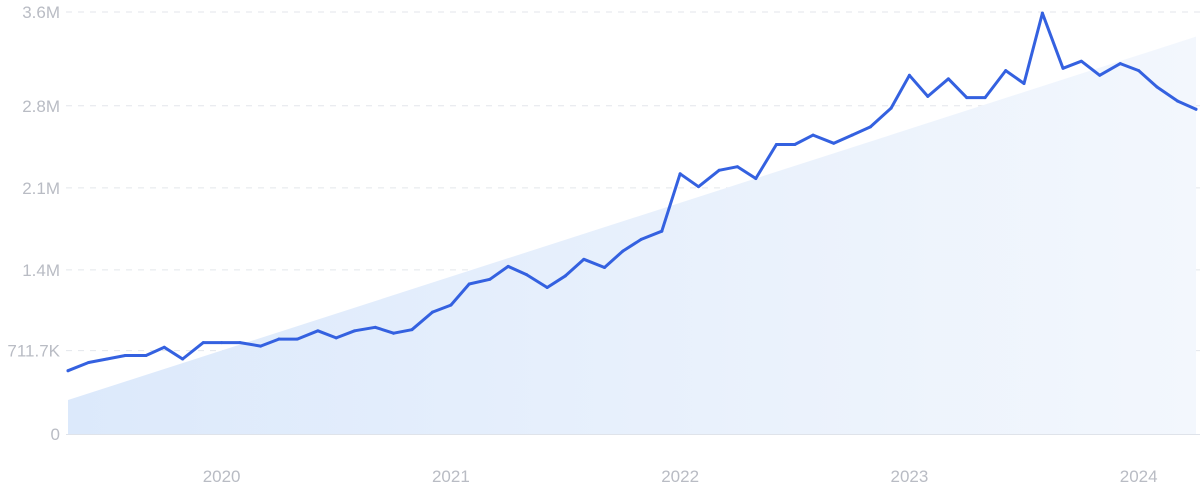 The image size is (1200, 499). Describe the element at coordinates (33, 223) in the screenshot. I see `y-axis-ticks: 0 711.7K 1.4M 2.1M 2.8M 3.6M` at that location.